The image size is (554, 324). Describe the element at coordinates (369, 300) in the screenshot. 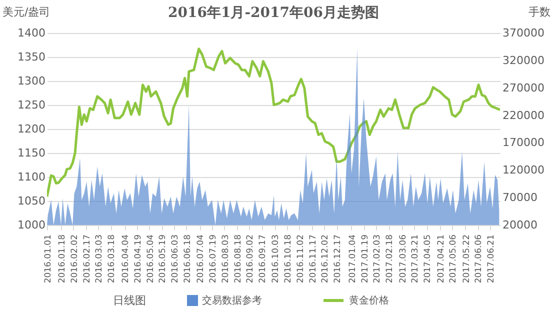

I see `legend-label: 黄金价格` at that location.